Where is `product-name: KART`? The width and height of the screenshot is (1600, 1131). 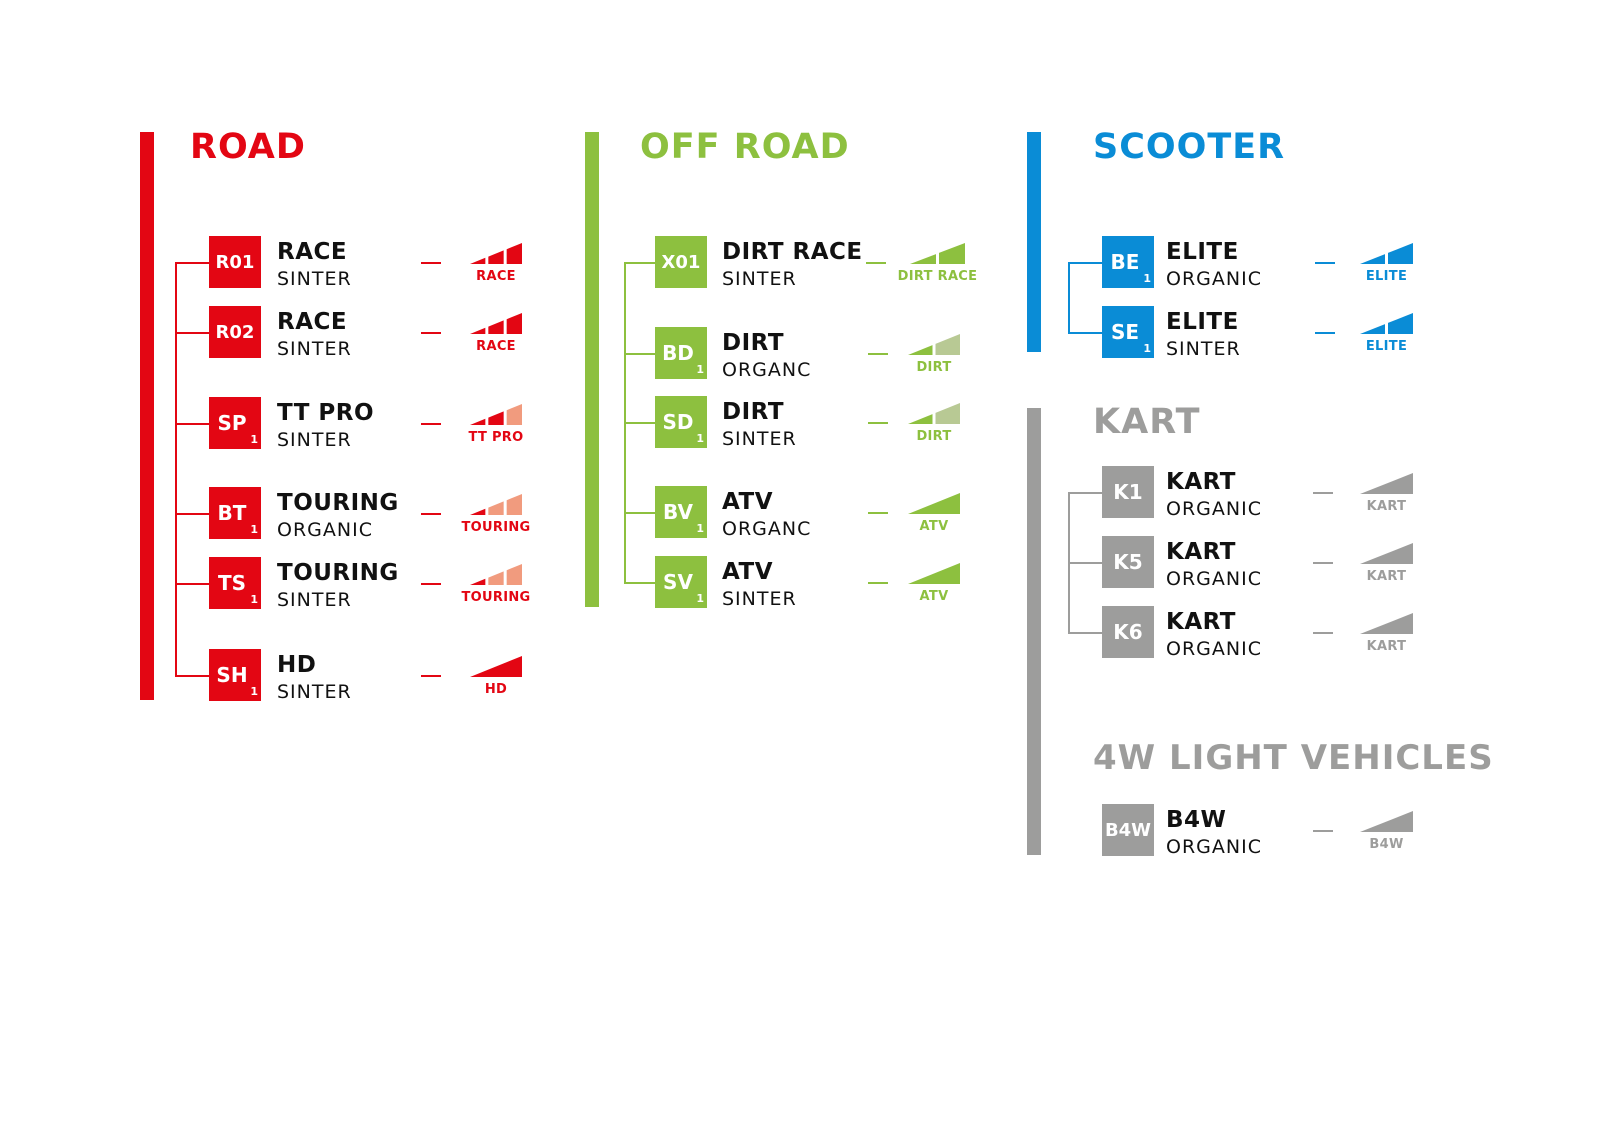 product-name: KART is located at coordinates (1201, 622).